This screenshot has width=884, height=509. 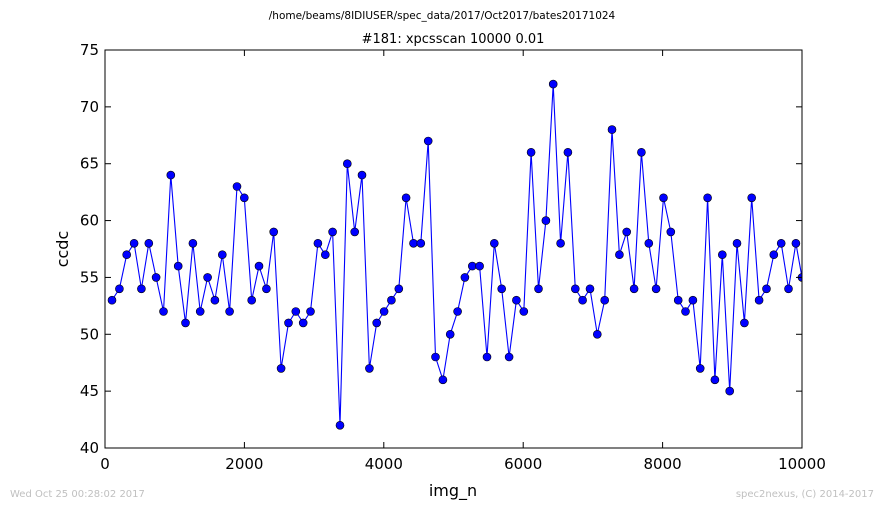 I want to click on footer-timestamp: Wed Oct 25 00:28:02 2017, so click(x=77, y=494).